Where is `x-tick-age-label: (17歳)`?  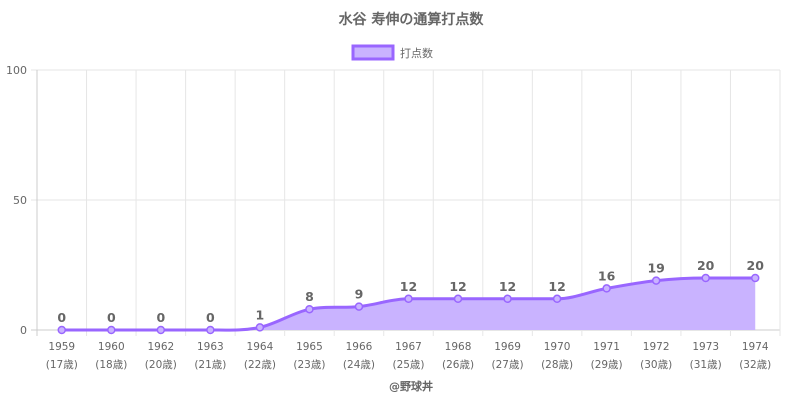 x-tick-age-label: (17歳) is located at coordinates (62, 365).